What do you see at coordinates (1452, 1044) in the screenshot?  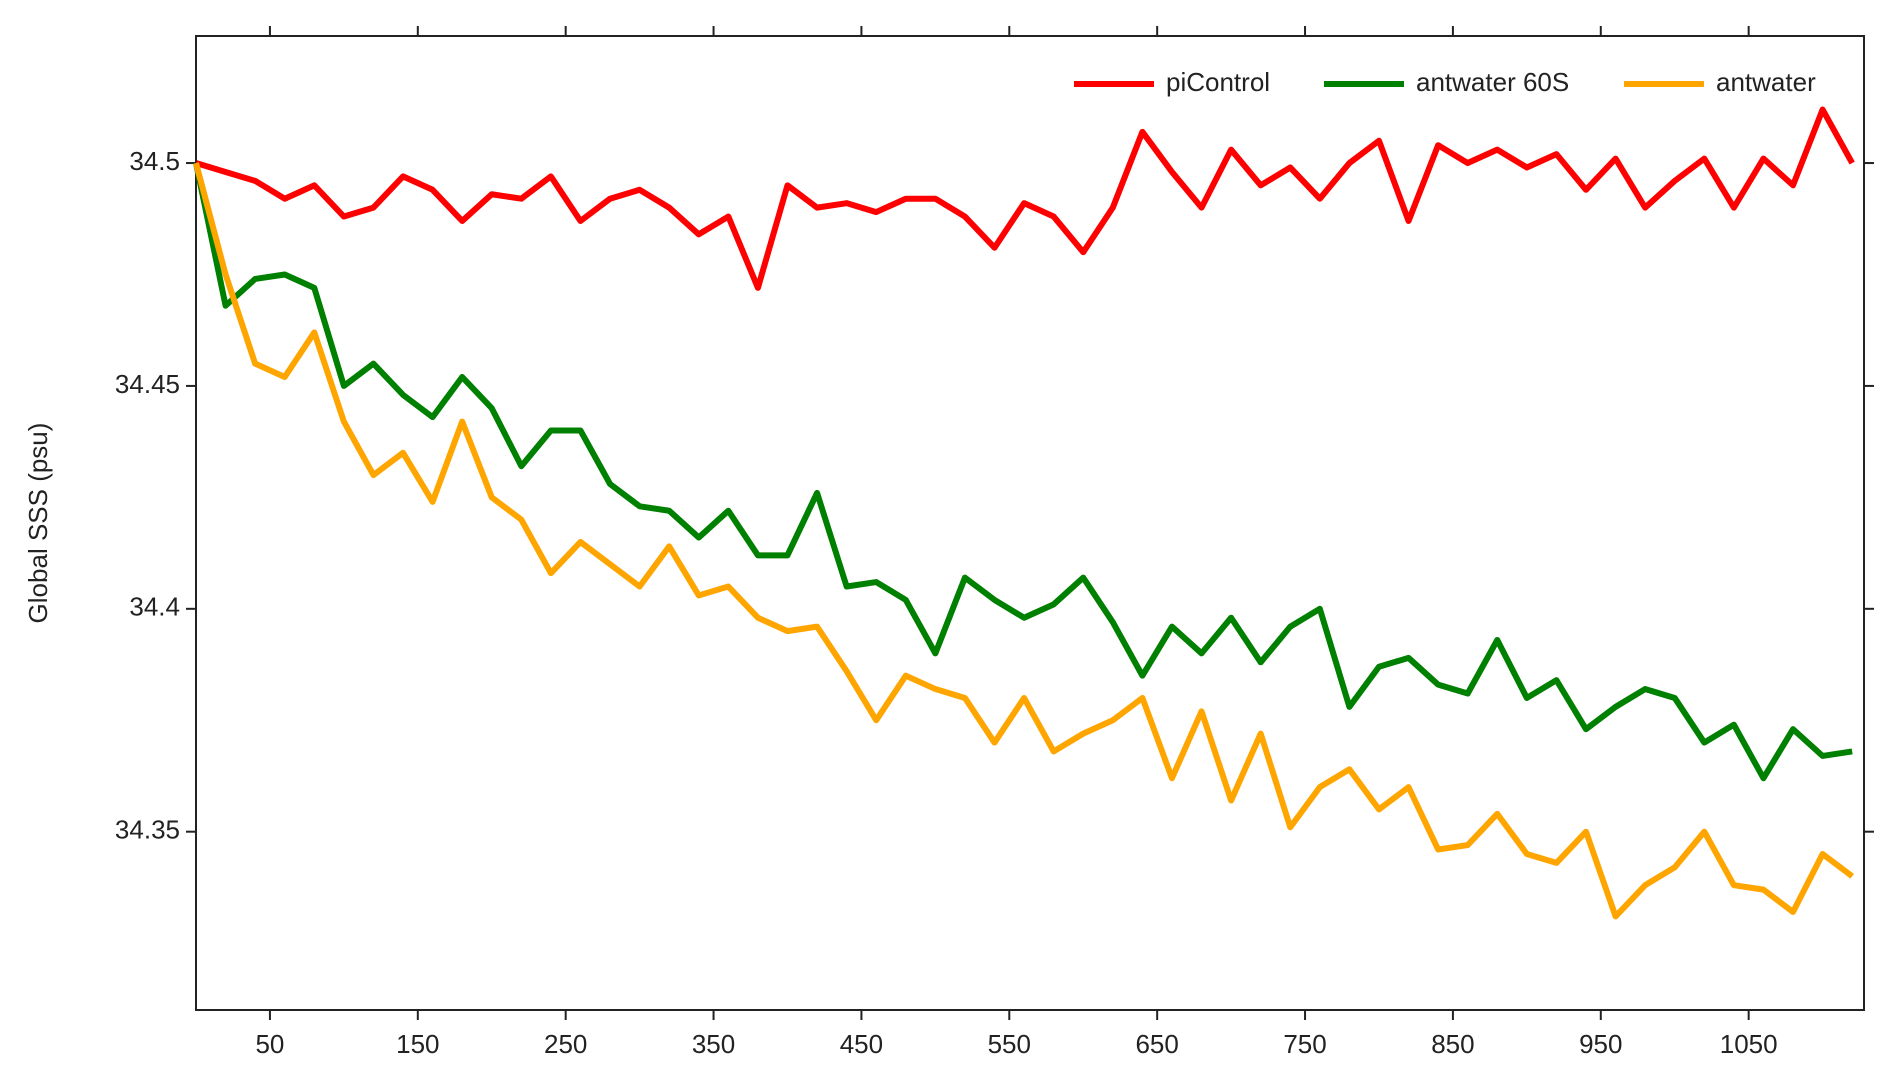 I see `x-tick-label: 850` at bounding box center [1452, 1044].